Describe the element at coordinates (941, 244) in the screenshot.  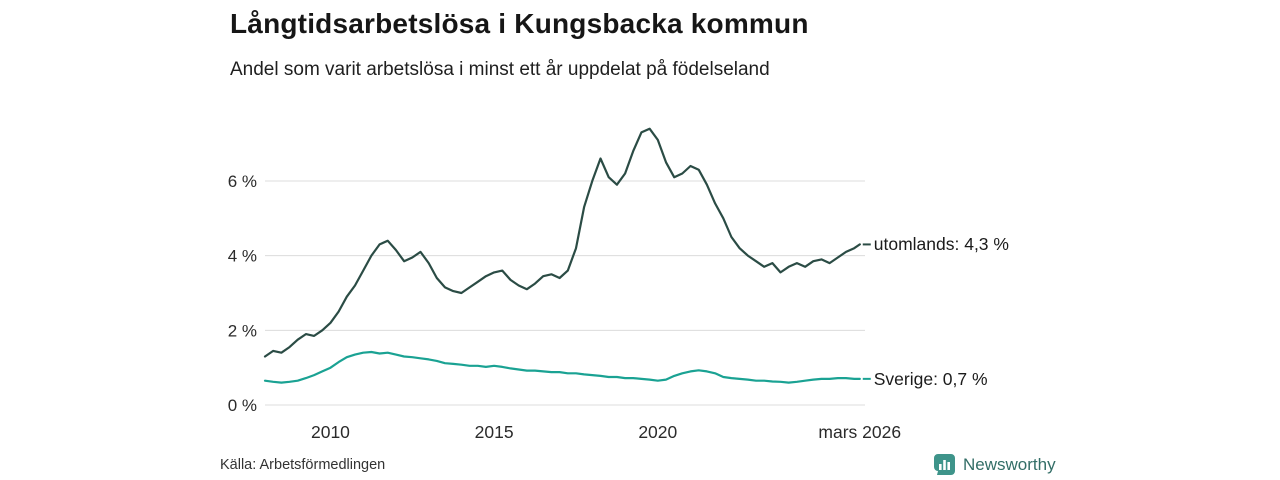
I see `series-label-utomlands: utomlands: 4,3 %` at that location.